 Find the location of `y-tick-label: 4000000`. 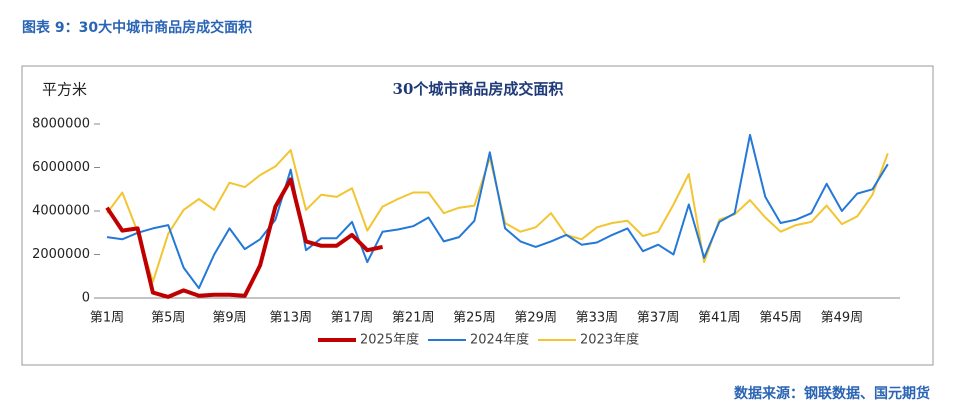

y-tick-label: 4000000 is located at coordinates (61, 211).